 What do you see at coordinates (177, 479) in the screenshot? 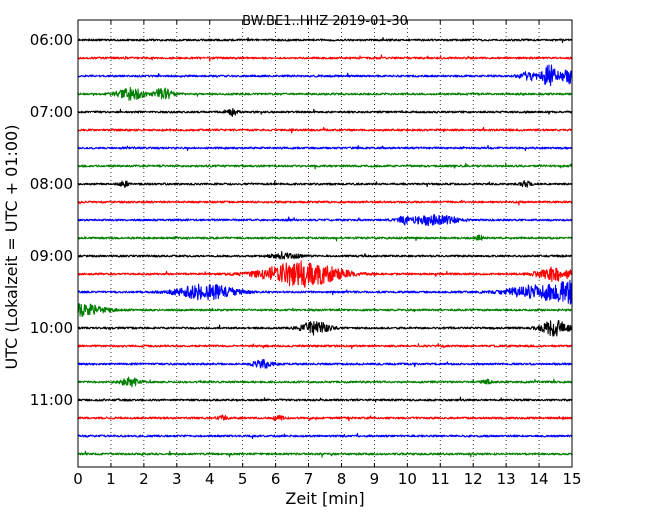
I see `x-tick-label: 3` at bounding box center [177, 479].